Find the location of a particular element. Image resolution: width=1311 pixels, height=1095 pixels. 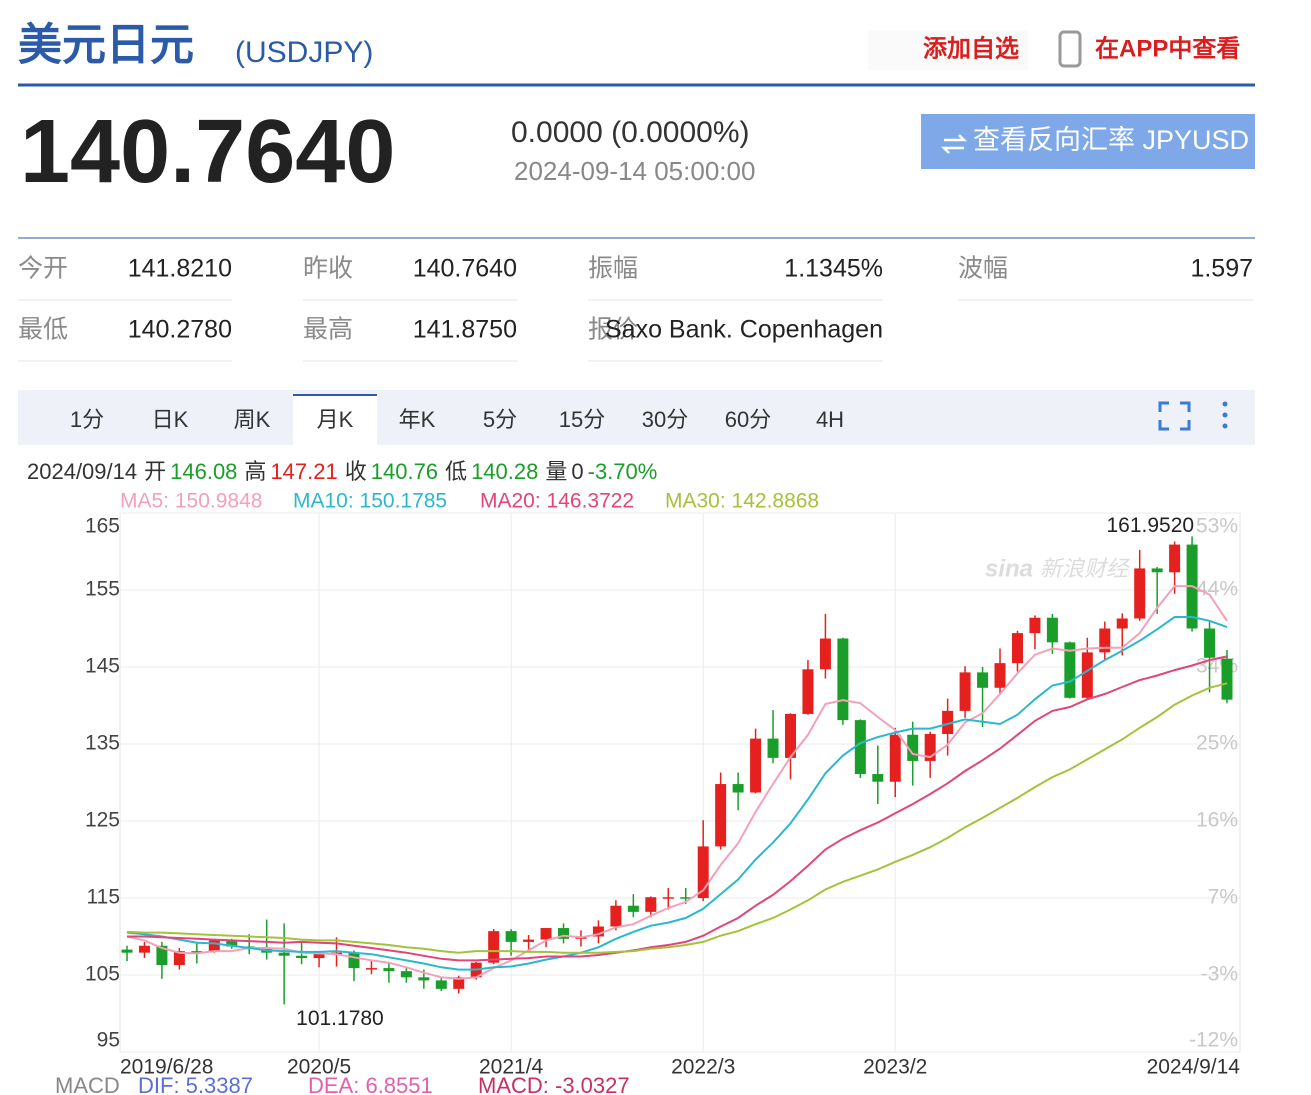

tab: 1分 is located at coordinates (87, 419).